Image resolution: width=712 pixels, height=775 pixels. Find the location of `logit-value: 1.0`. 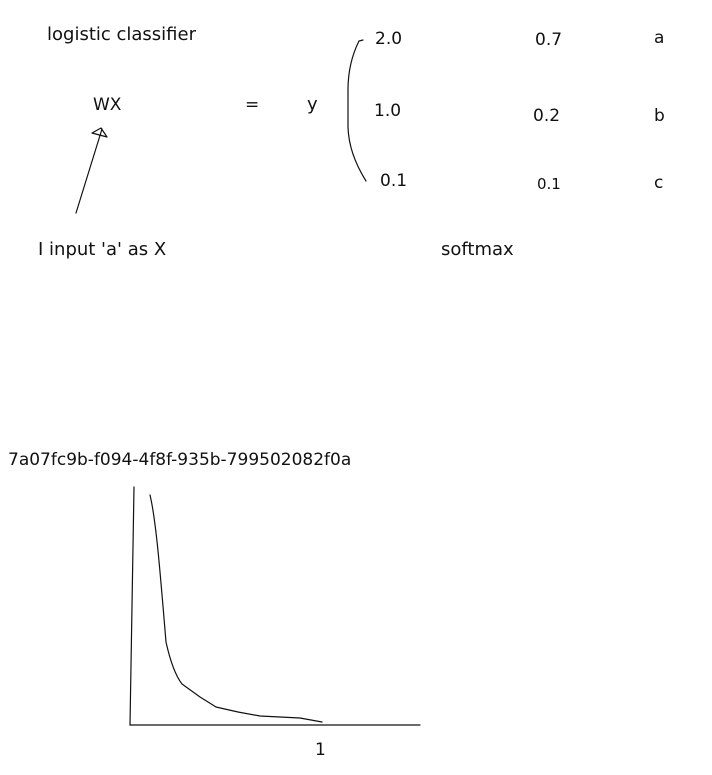

logit-value: 1.0 is located at coordinates (388, 111).